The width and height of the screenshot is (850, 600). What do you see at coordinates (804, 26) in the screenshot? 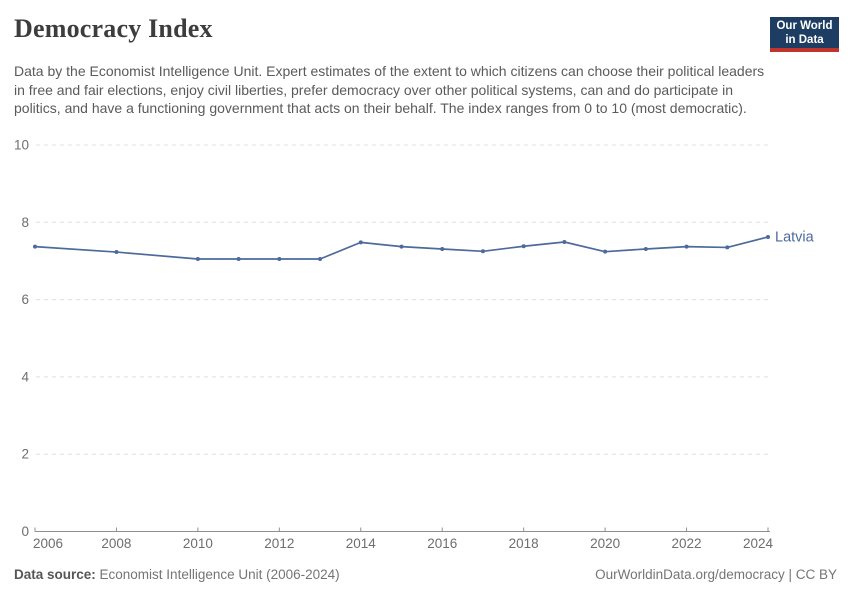
I see `owid-logo-line1: Our World` at bounding box center [804, 26].